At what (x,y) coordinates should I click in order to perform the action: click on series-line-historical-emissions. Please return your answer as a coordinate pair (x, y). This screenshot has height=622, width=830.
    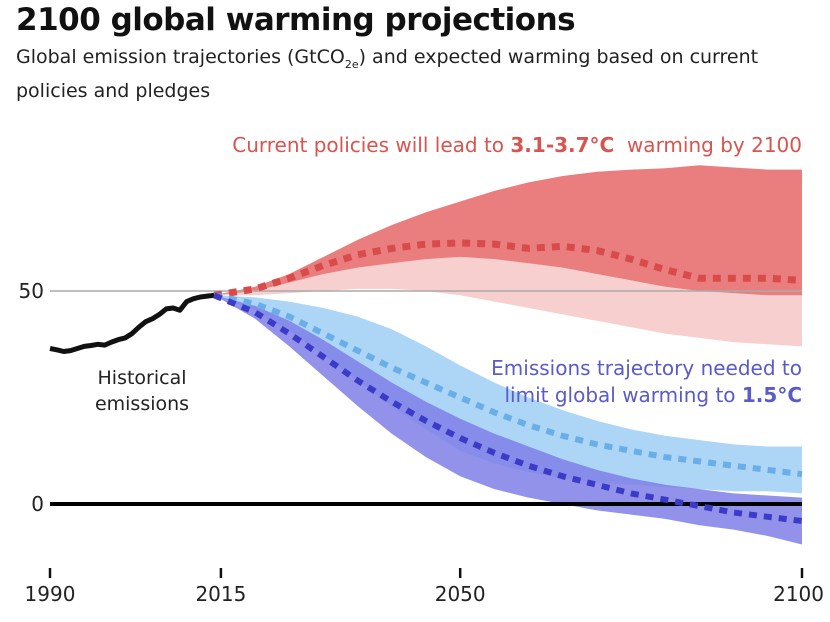
    Looking at the image, I should click on (135, 322).